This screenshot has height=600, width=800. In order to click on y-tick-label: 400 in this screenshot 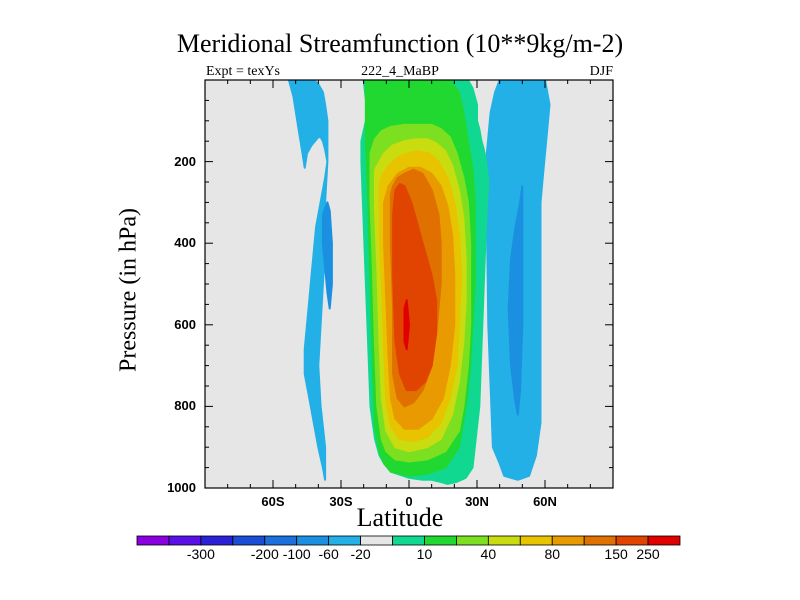, I will do `click(185, 243)`.